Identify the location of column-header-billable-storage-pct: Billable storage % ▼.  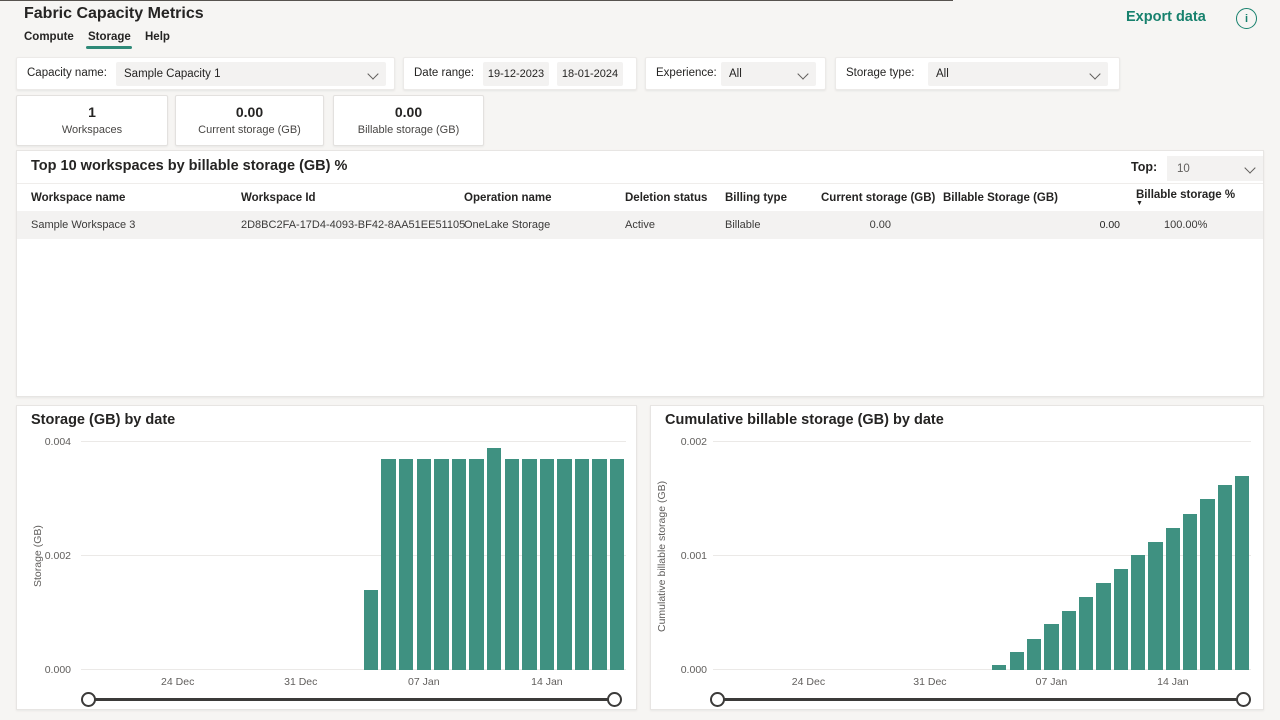
(1192, 198).